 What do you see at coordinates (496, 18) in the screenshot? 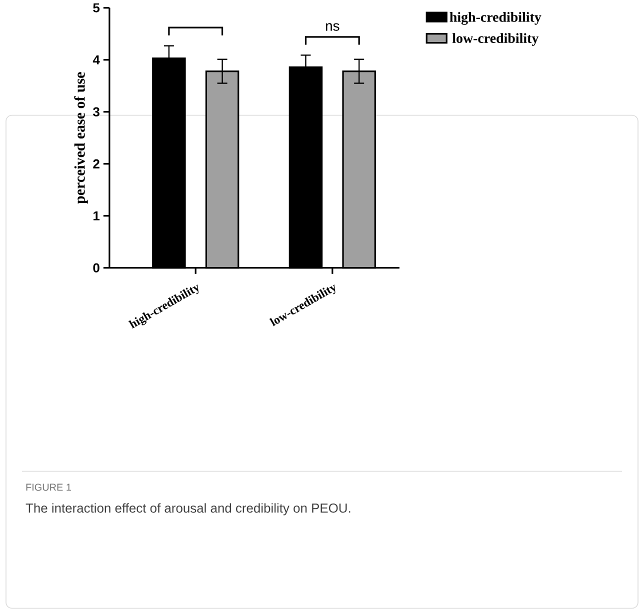
I see `legend-label: high-credibility` at bounding box center [496, 18].